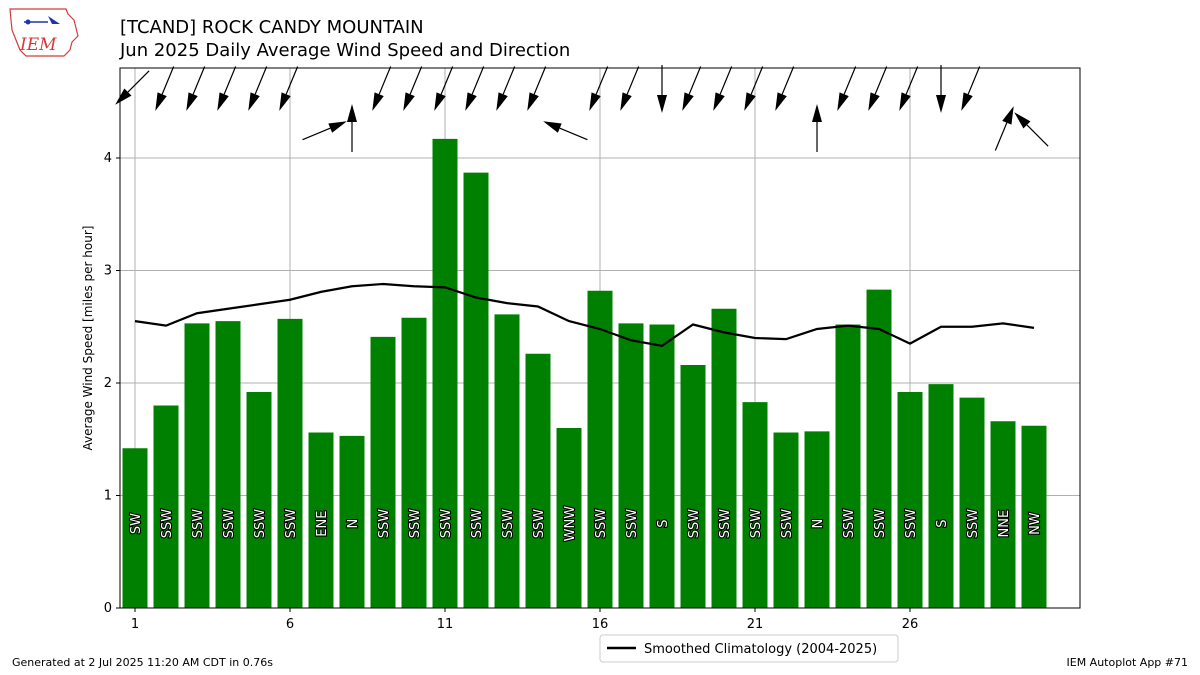  I want to click on chart-title-line-1: [TCAND] ROCK CANDY MOUNTAIN, so click(272, 27).